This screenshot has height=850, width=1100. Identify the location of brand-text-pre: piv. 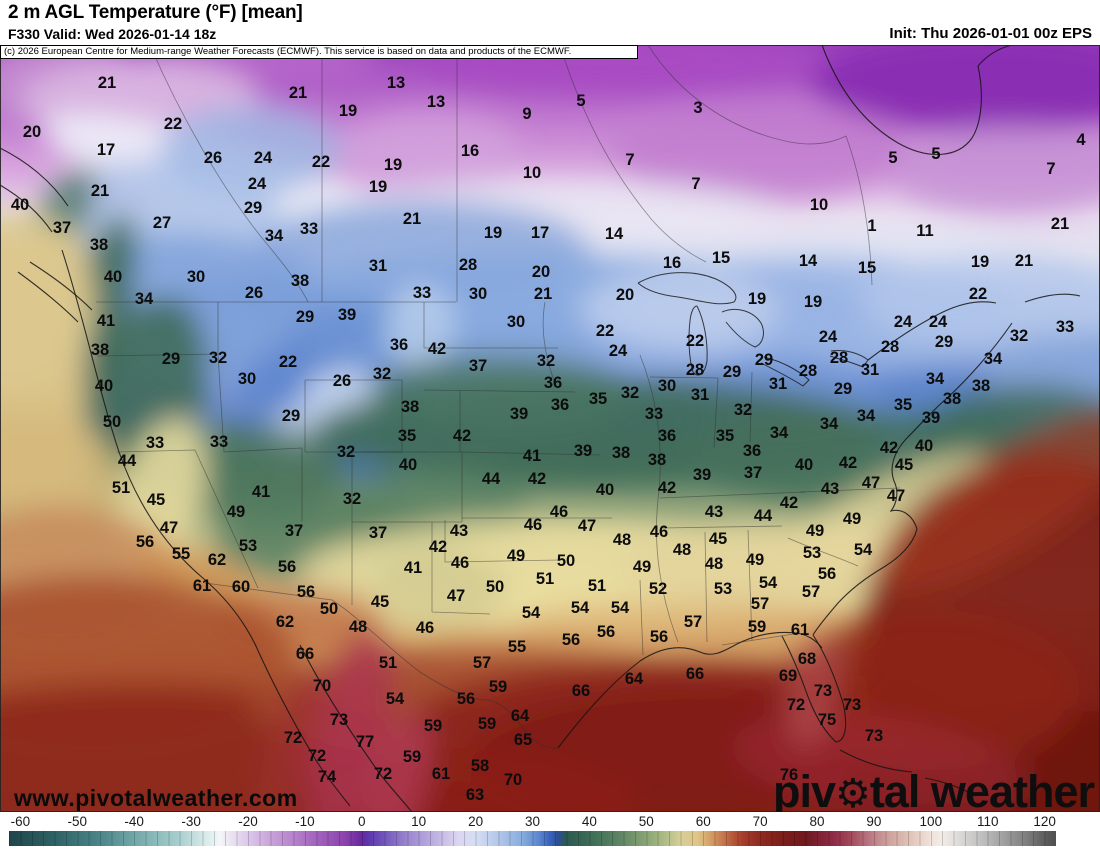
(804, 791).